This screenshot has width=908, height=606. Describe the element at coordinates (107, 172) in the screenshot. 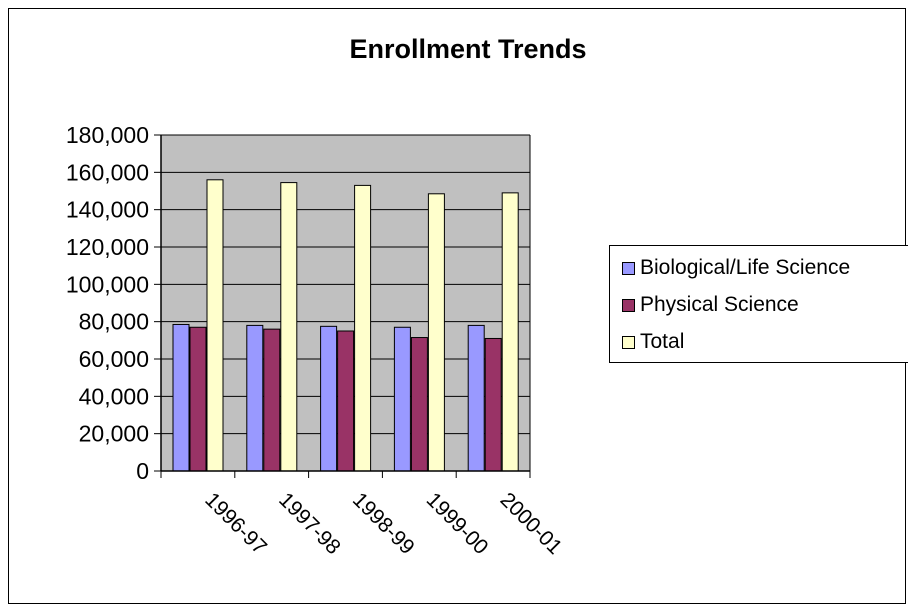

I see `y-tick-label: 160,000` at that location.